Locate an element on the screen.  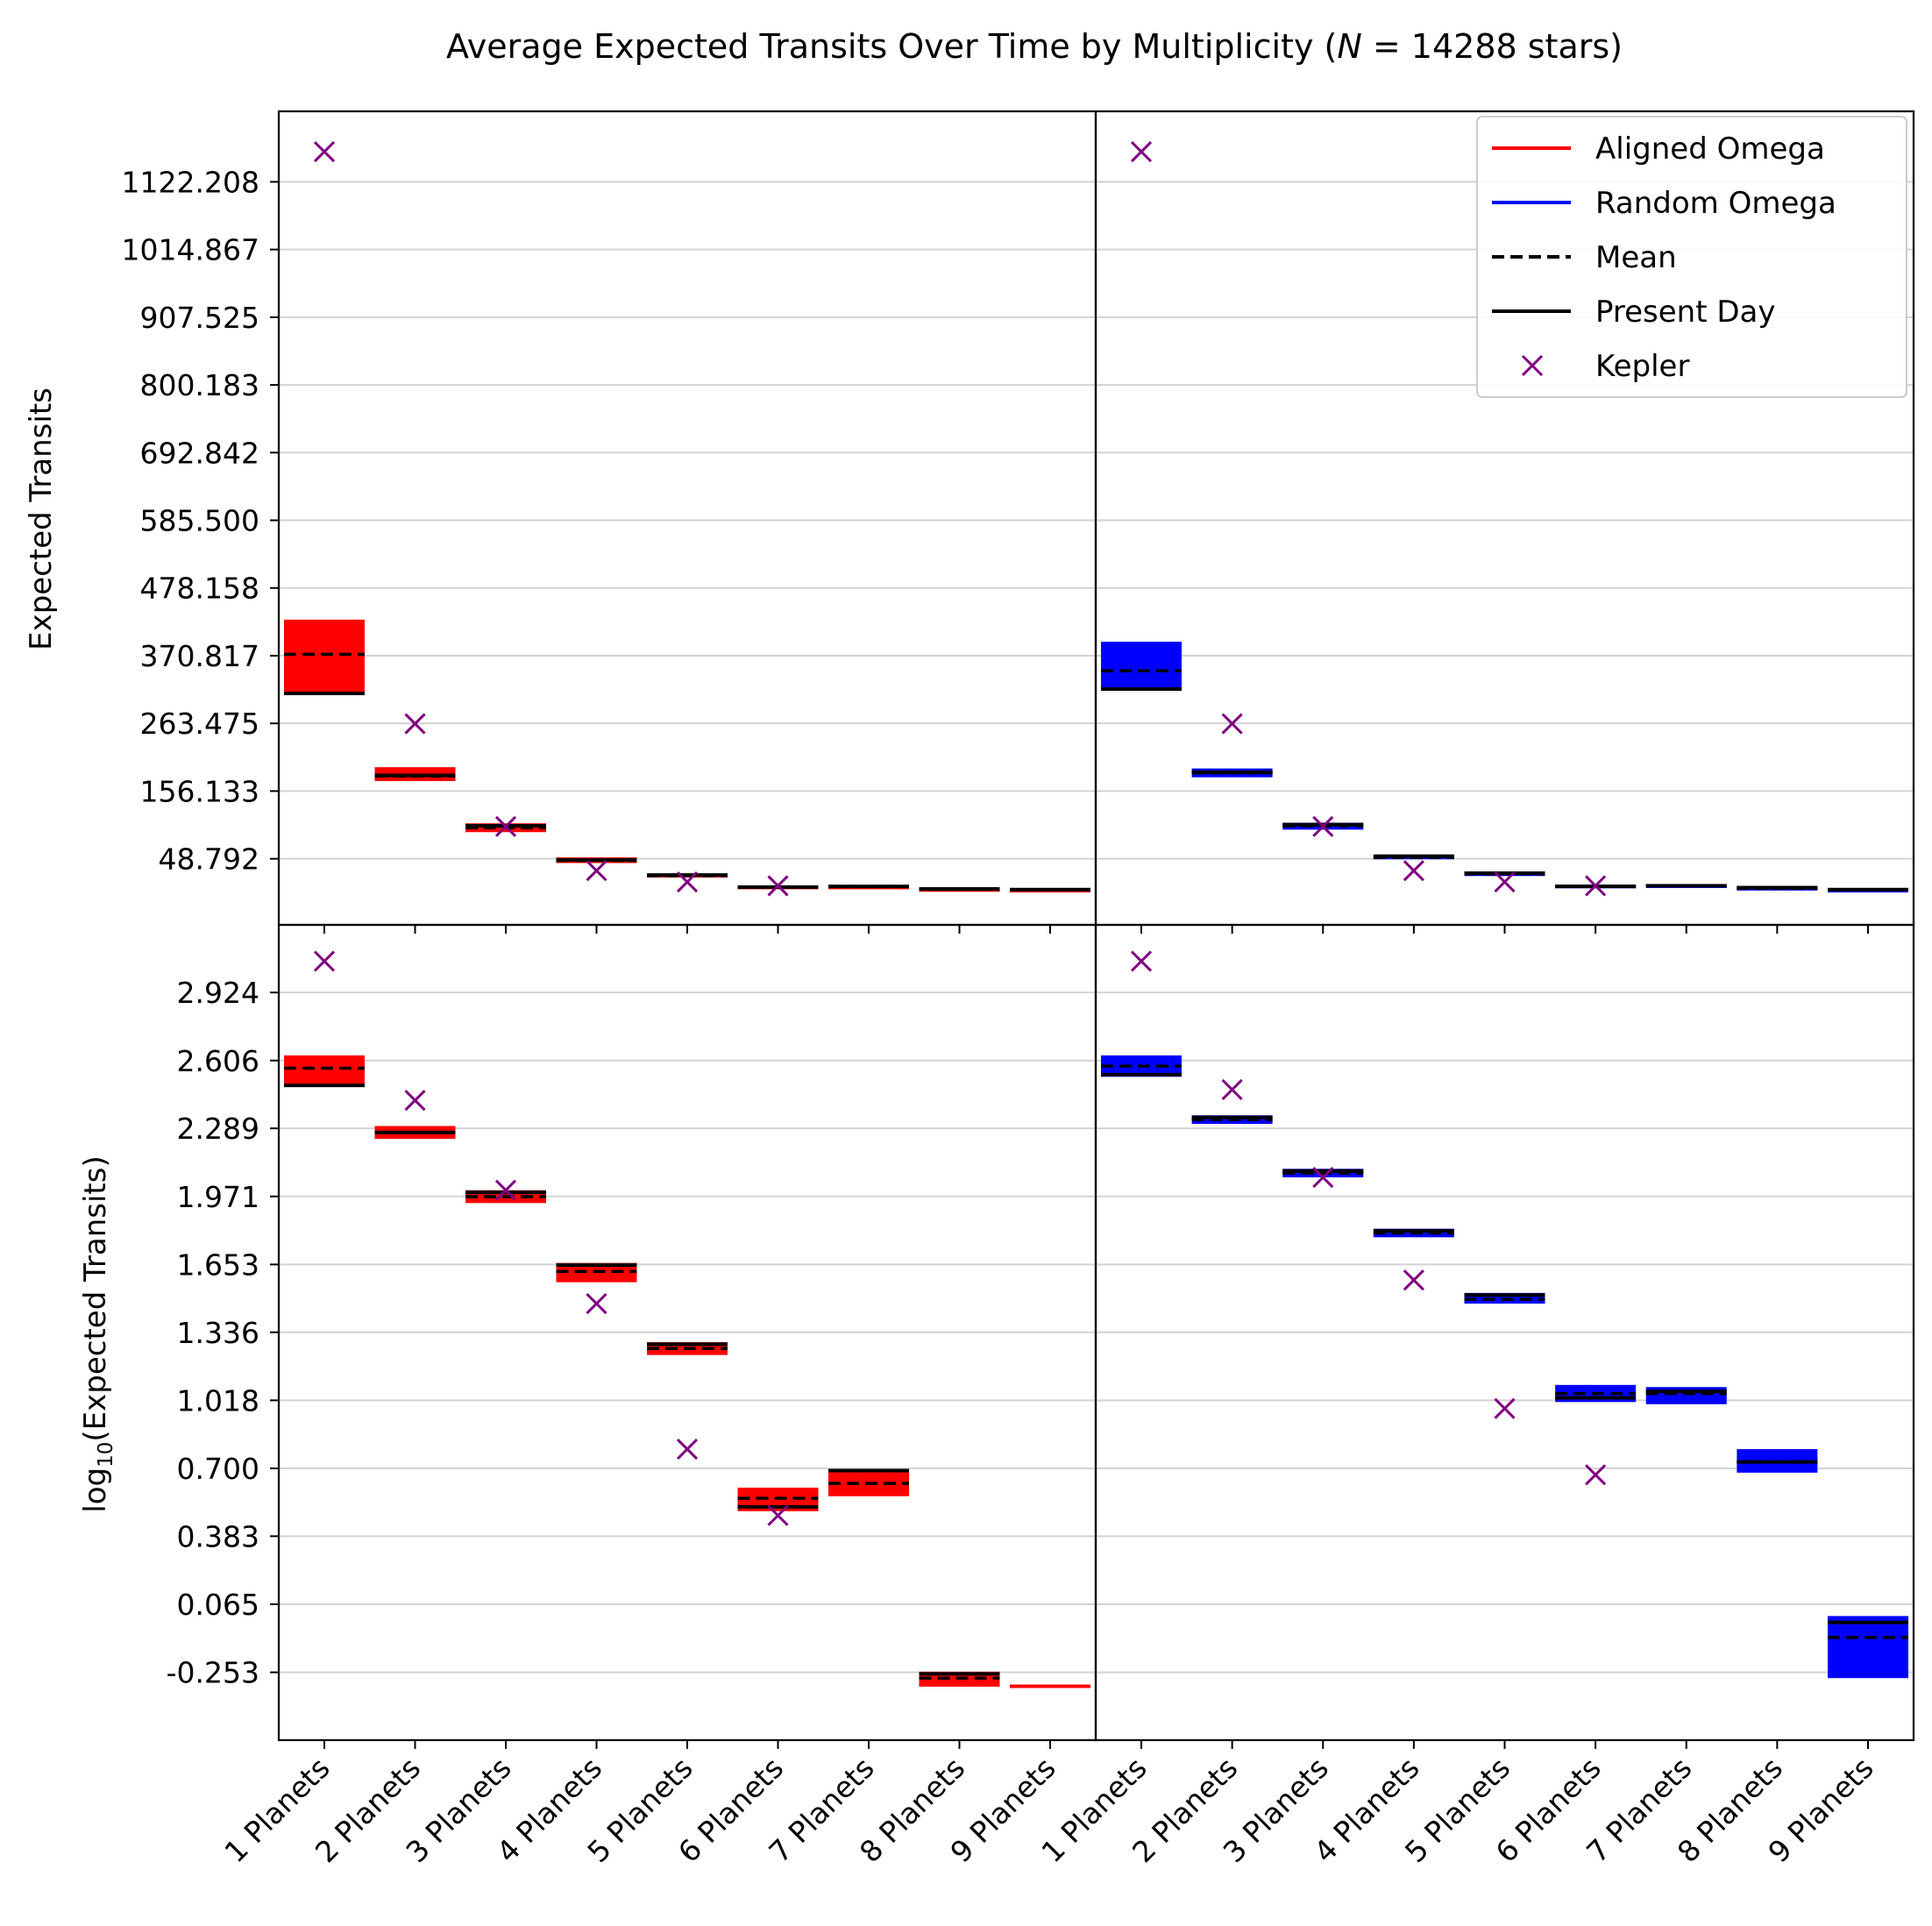
legend-entry: Kepler is located at coordinates (1605, 367).